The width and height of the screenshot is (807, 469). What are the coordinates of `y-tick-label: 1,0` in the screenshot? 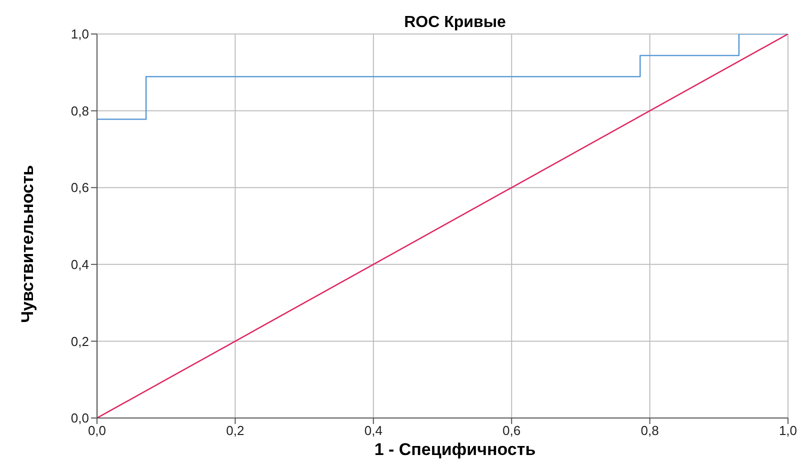 It's located at (79, 34).